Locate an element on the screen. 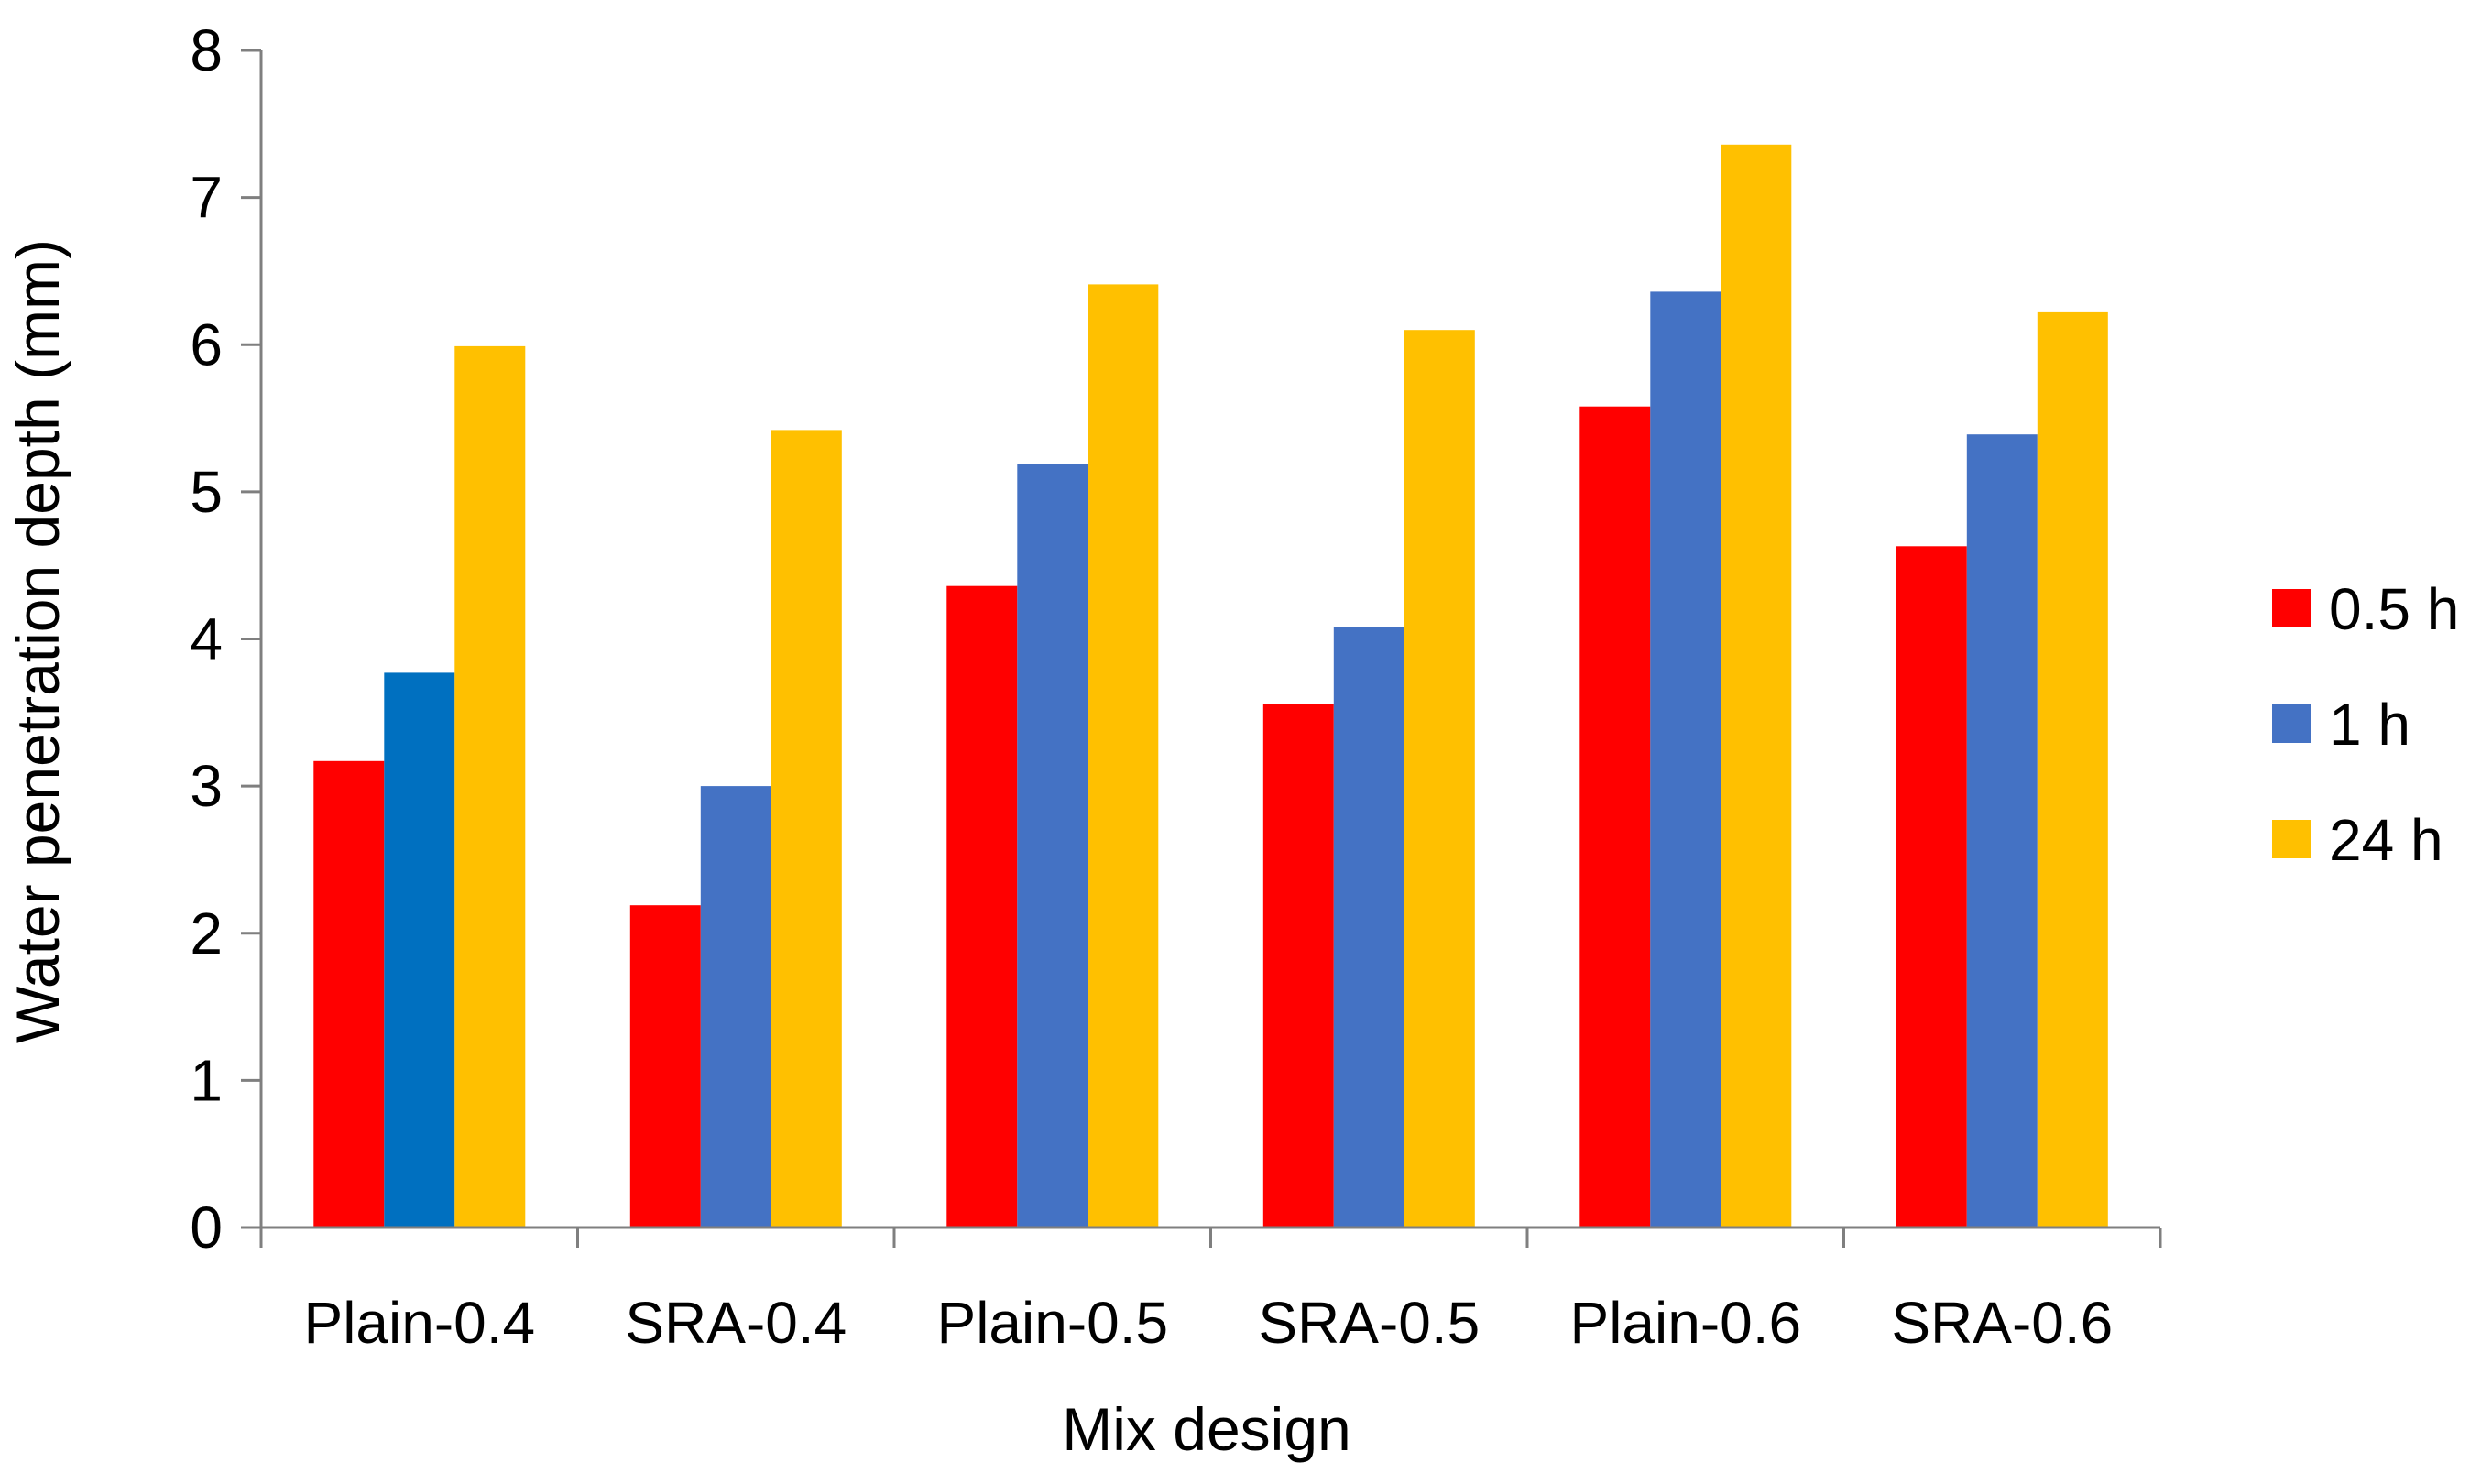 This screenshot has width=2492, height=1484. legend: 0.5 h 1 h 24 h is located at coordinates (2366, 724).